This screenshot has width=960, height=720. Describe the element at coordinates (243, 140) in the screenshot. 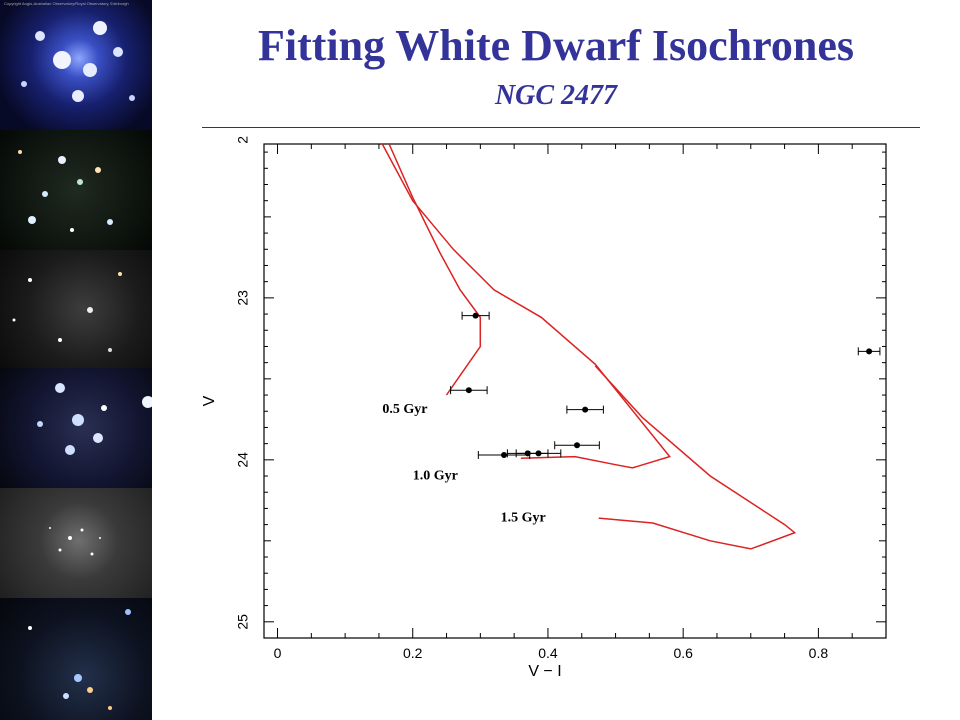

I see `y-tick-label: 22` at that location.